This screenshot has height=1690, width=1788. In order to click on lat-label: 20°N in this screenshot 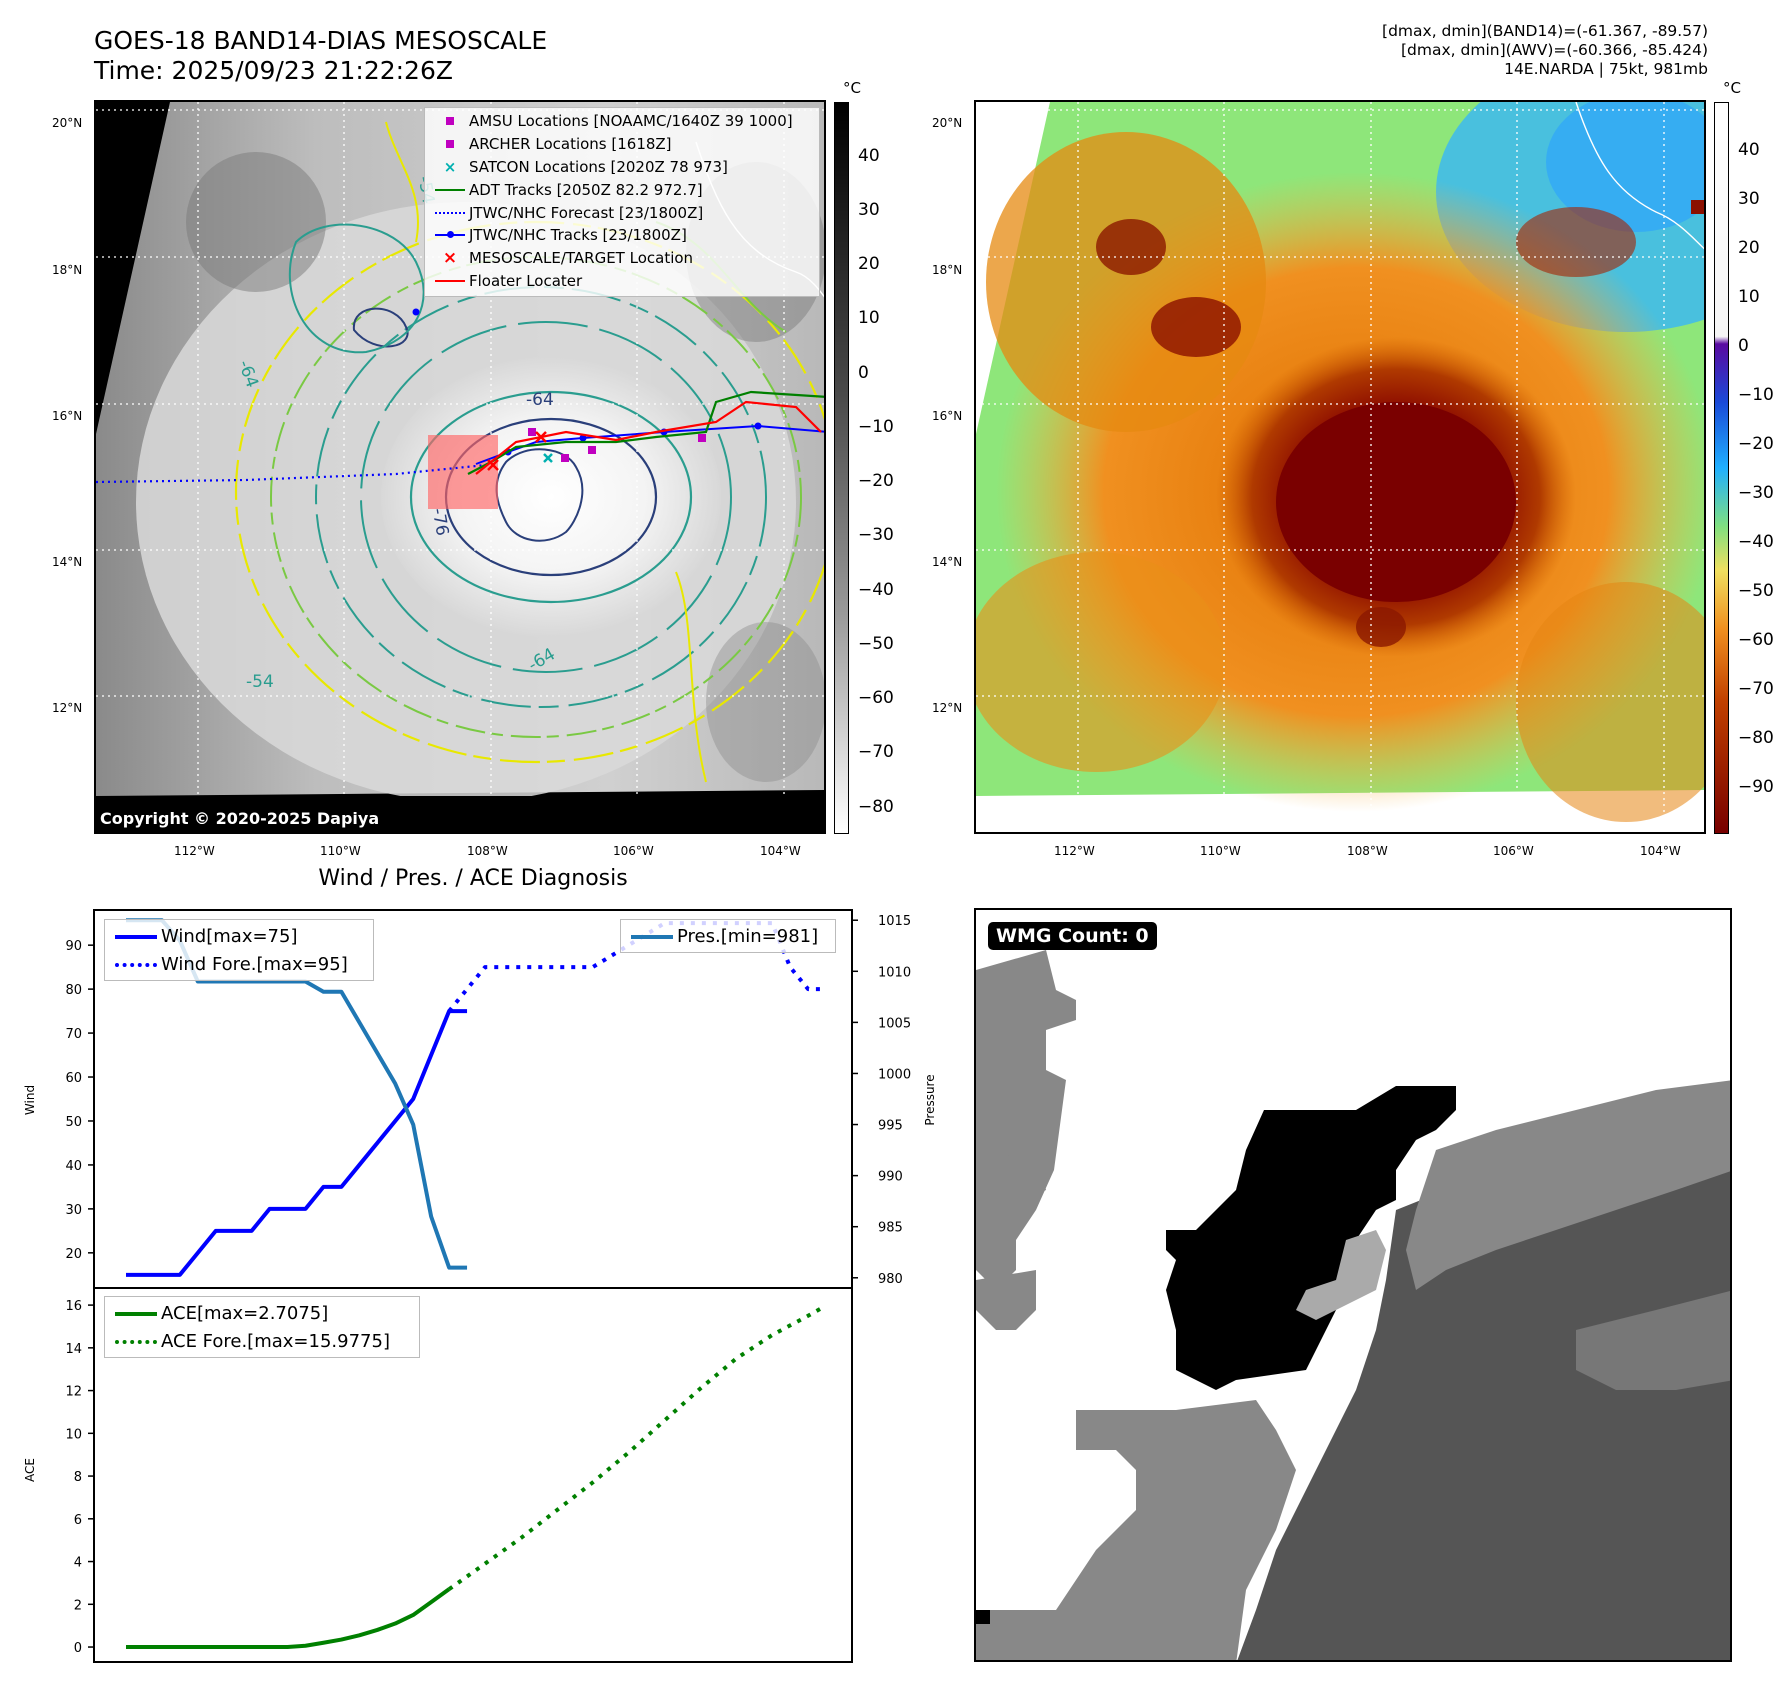, I will do `click(947, 123)`.